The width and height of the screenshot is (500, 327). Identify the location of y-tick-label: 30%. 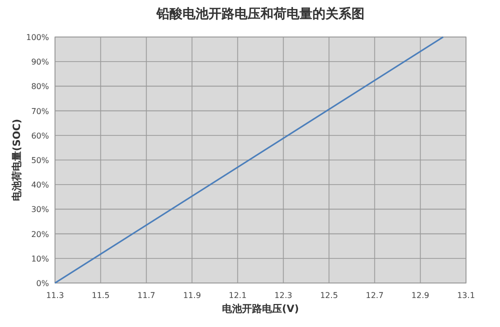
(40, 209).